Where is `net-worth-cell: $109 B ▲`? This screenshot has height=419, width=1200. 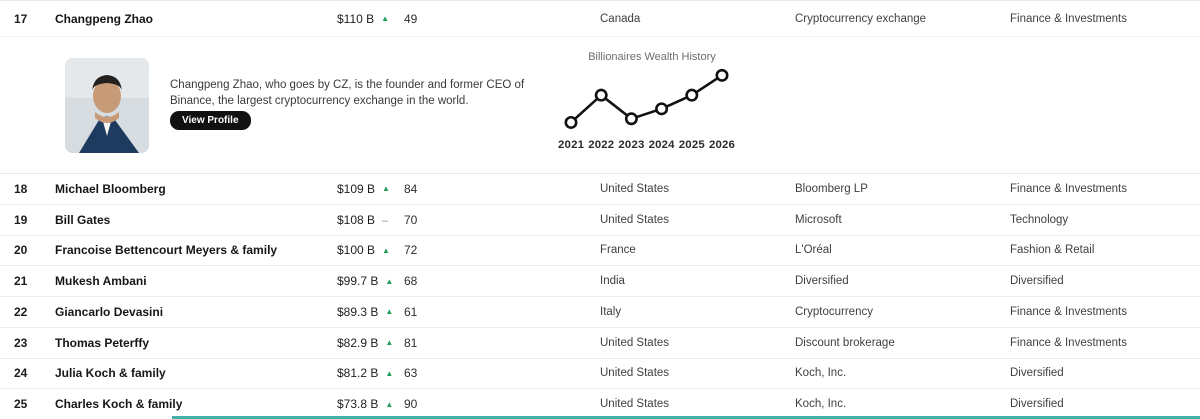 net-worth-cell: $109 B ▲ is located at coordinates (363, 188).